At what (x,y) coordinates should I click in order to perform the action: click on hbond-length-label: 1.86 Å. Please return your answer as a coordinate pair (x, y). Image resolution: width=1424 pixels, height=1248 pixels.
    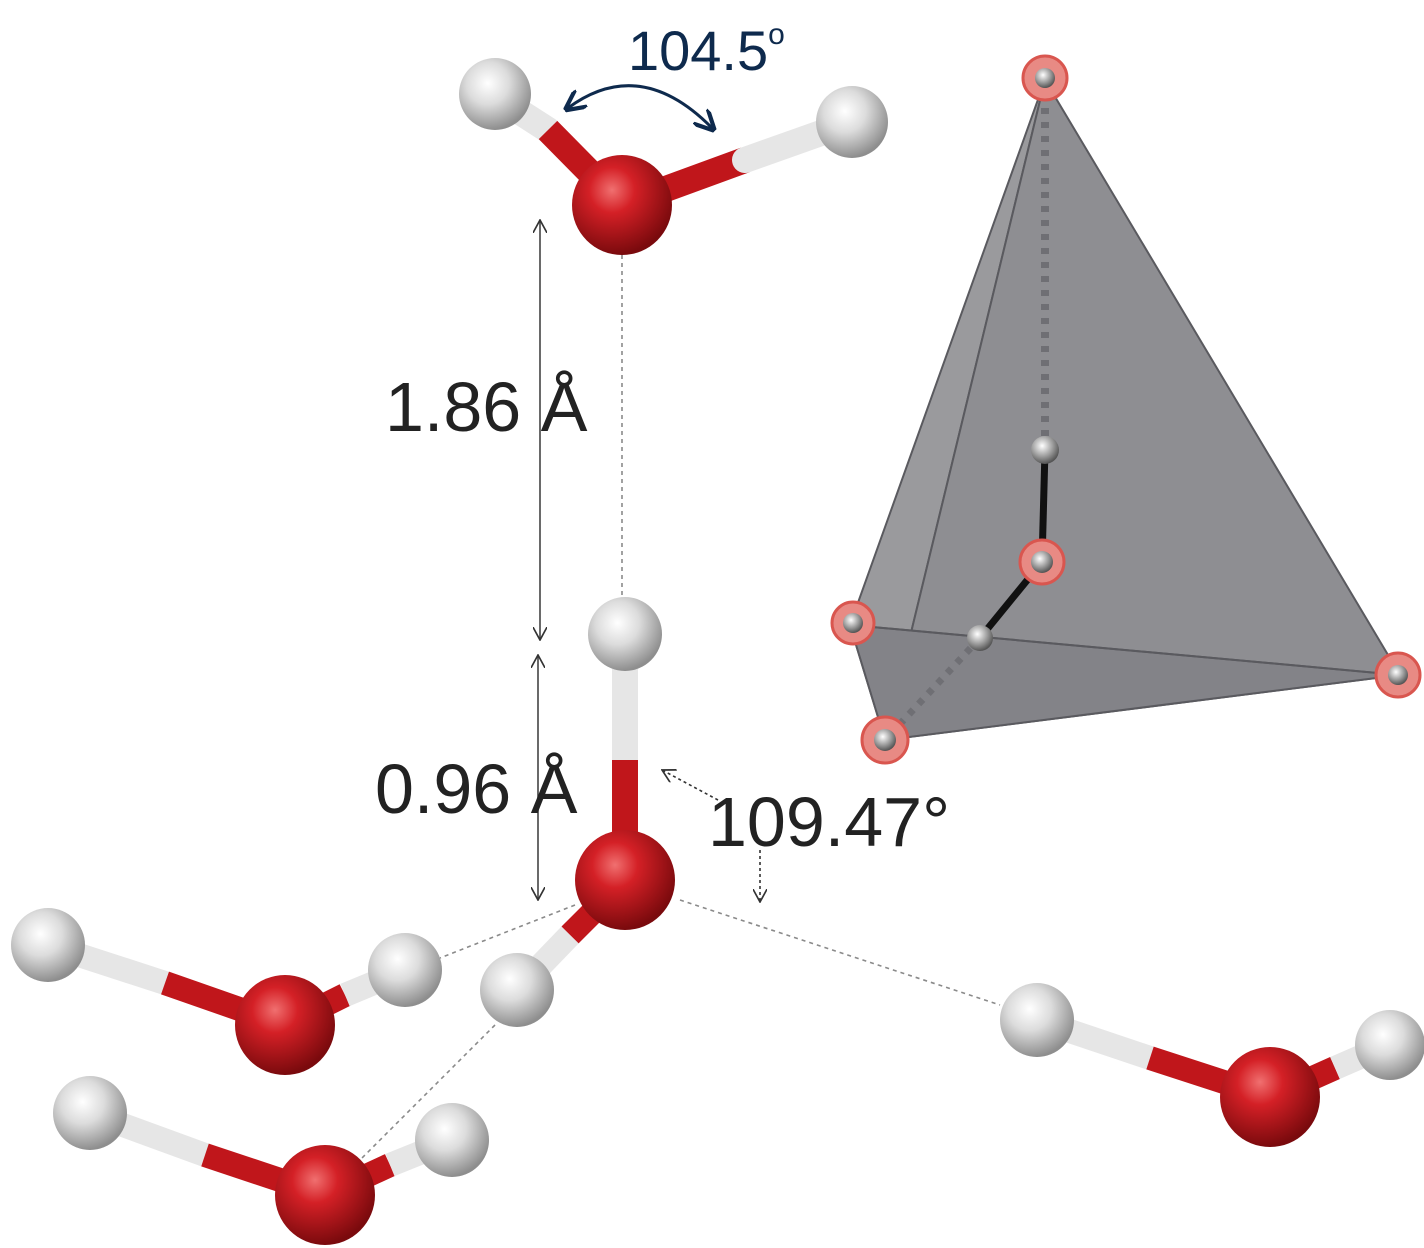
    Looking at the image, I should click on (486, 407).